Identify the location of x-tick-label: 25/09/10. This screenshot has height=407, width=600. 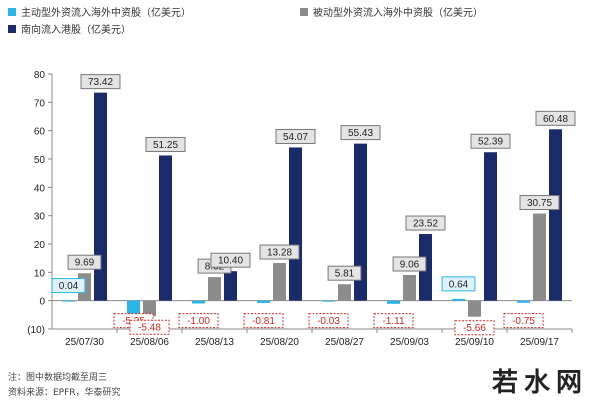
(474, 342).